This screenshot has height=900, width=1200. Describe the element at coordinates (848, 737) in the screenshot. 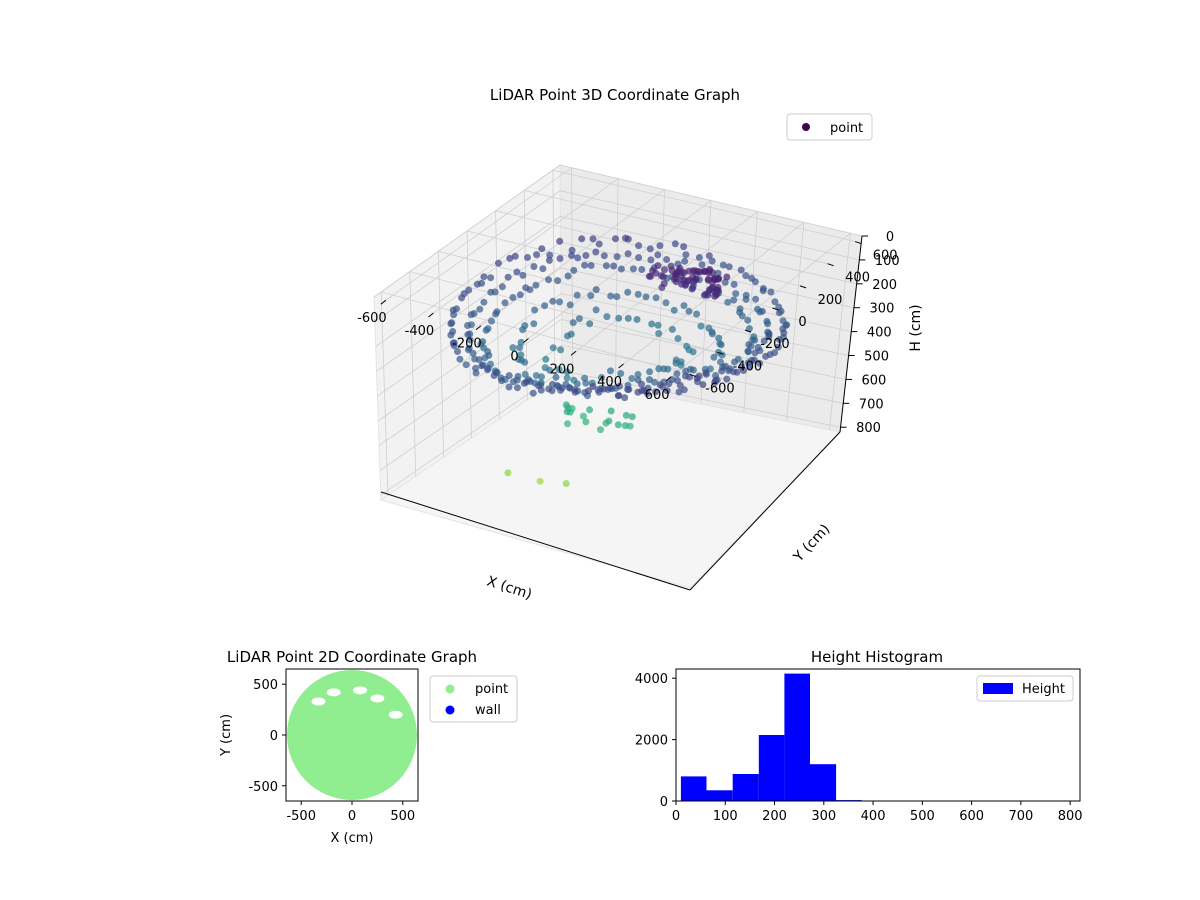

I see `histogram-bars` at that location.